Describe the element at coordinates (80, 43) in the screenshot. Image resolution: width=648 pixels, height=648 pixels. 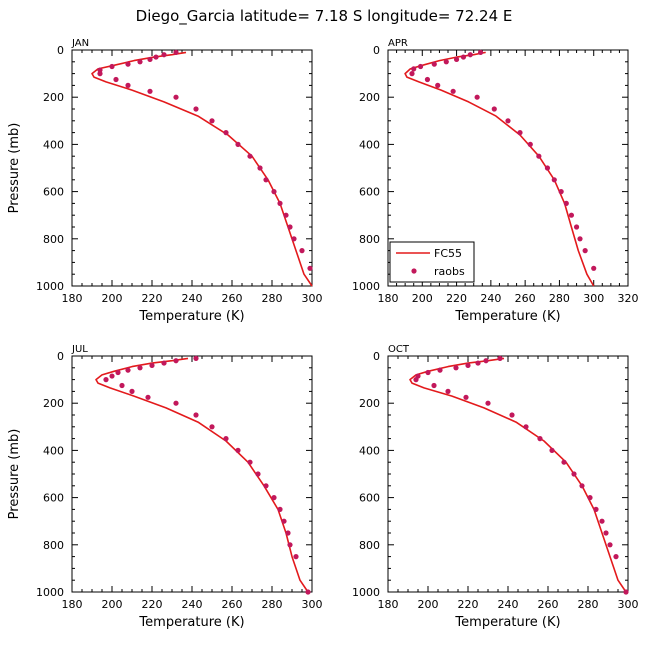
I see `panel-label: JAN` at that location.